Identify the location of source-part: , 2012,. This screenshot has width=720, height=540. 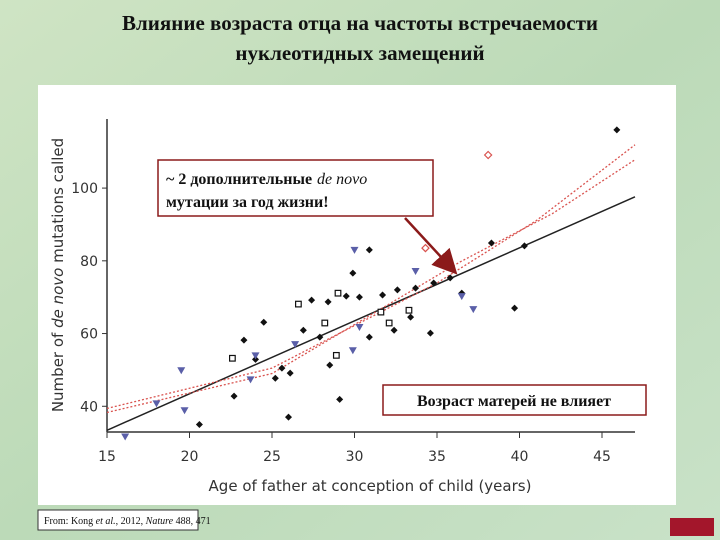
(131, 521).